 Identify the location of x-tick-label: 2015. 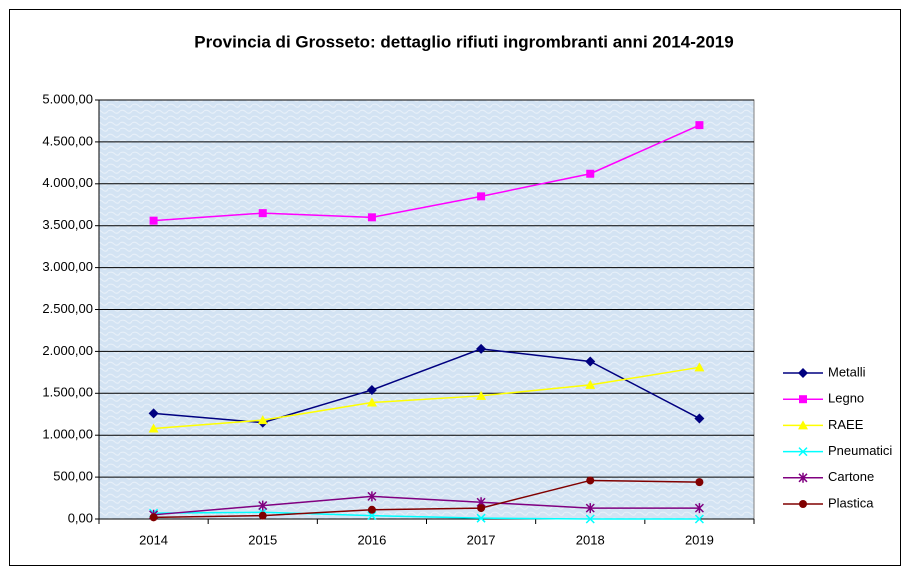
(262, 539).